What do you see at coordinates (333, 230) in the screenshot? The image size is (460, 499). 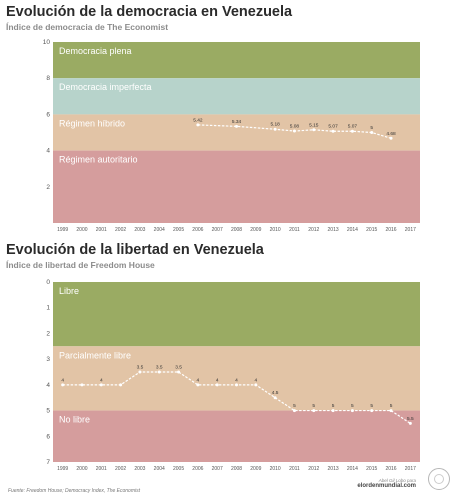 I see `chart1-xtick-14: 2013` at bounding box center [333, 230].